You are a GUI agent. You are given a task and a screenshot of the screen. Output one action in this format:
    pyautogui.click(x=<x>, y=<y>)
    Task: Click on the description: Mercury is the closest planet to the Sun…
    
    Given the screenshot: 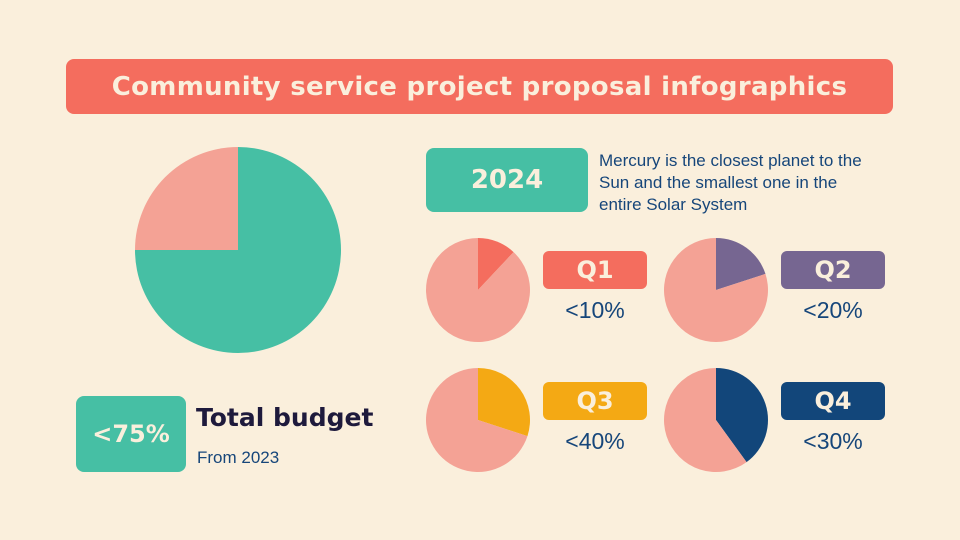 What is the action you would take?
    pyautogui.click(x=730, y=182)
    